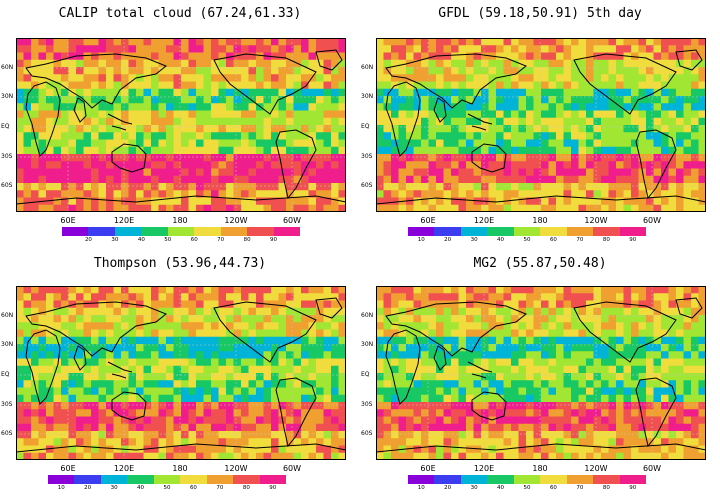 The width and height of the screenshot is (720, 500). What do you see at coordinates (180, 263) in the screenshot?
I see `panel-title: Thompson (53.96,44.73)` at bounding box center [180, 263].